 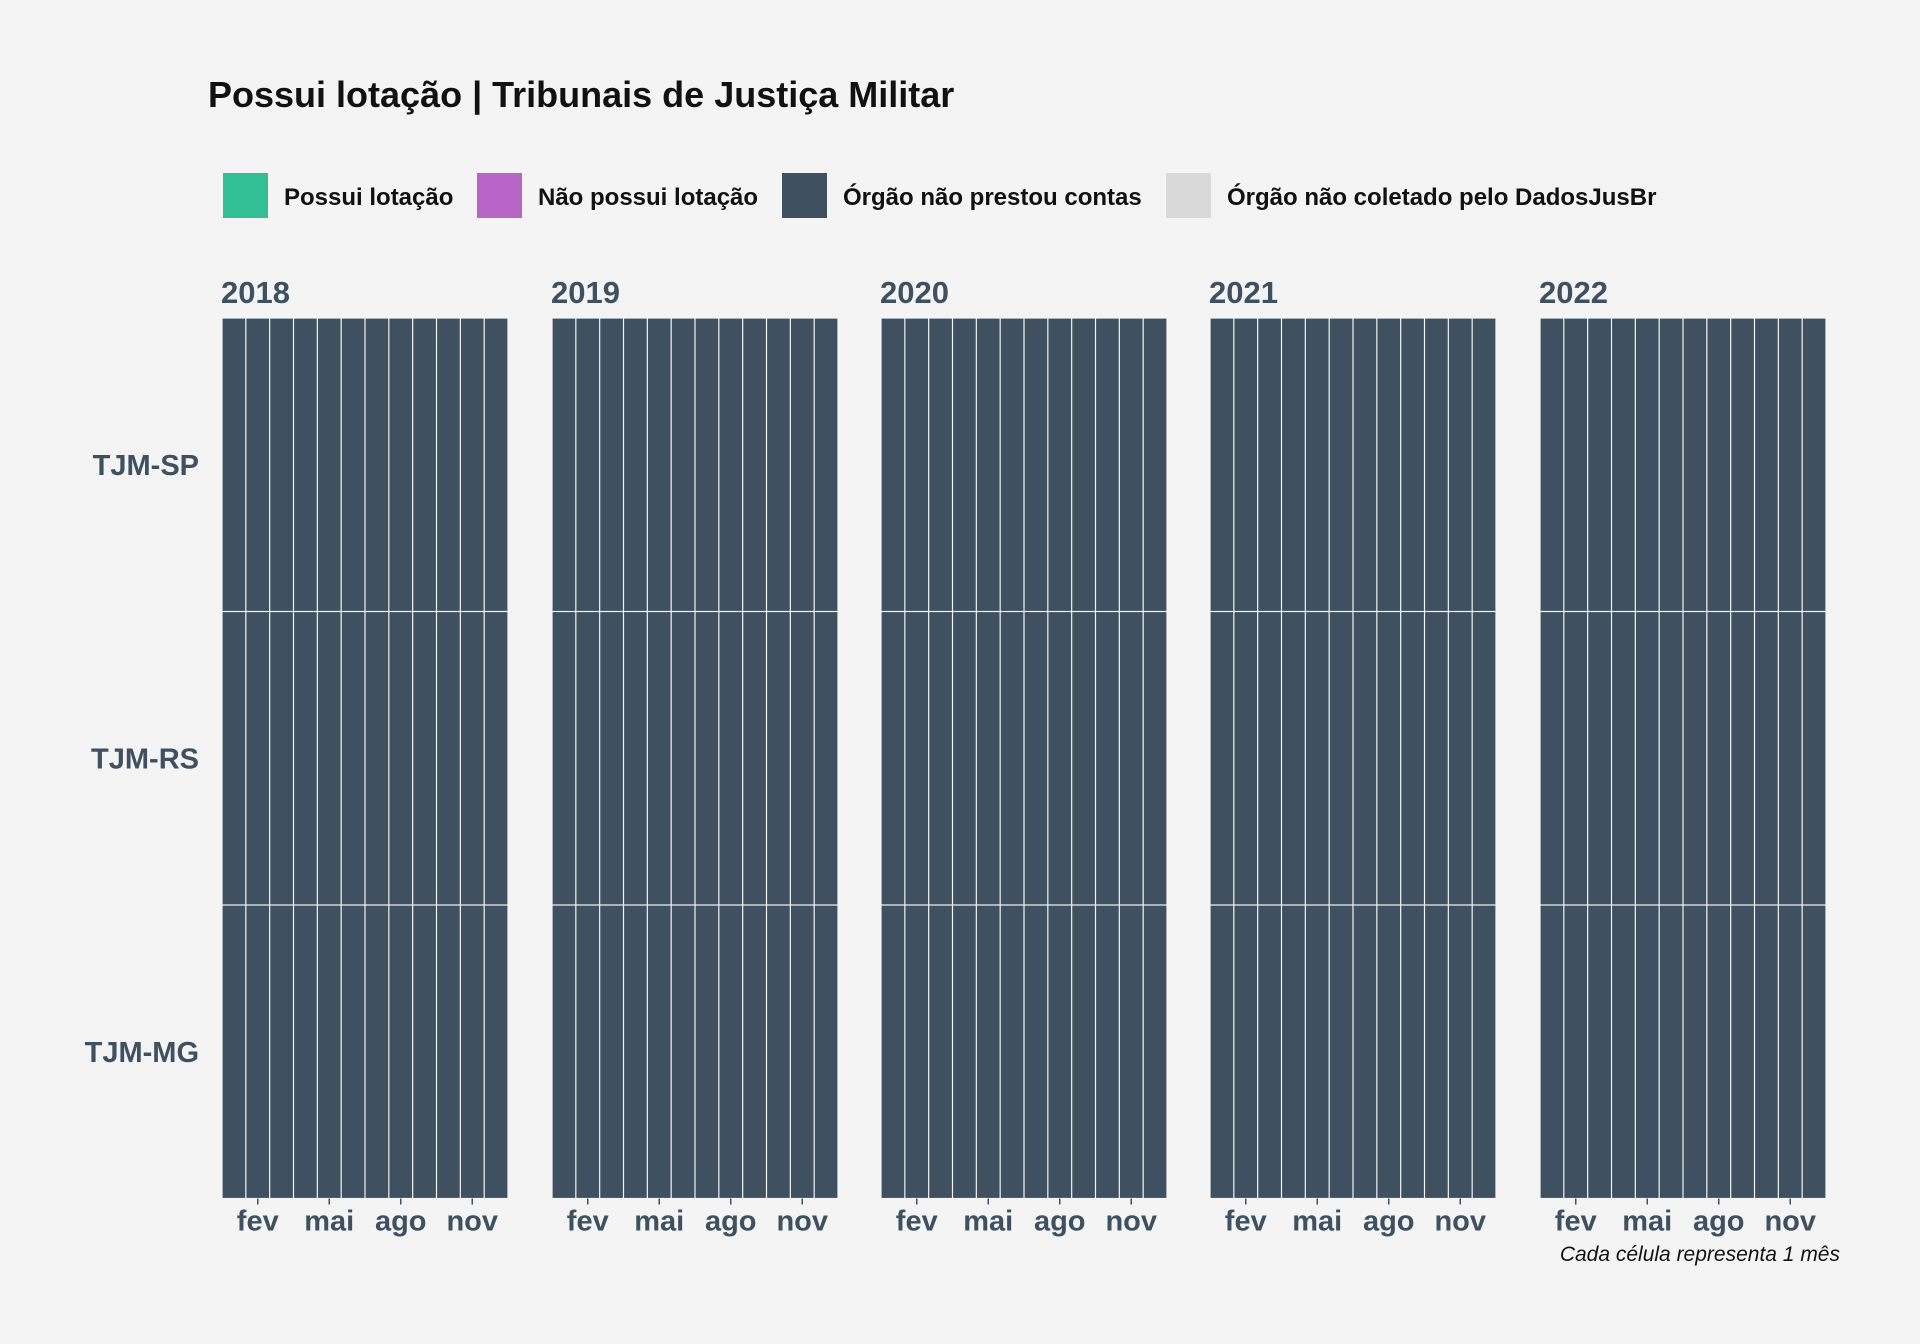 I want to click on cell-2020-tjm-sp-m11, so click(x=1131, y=464).